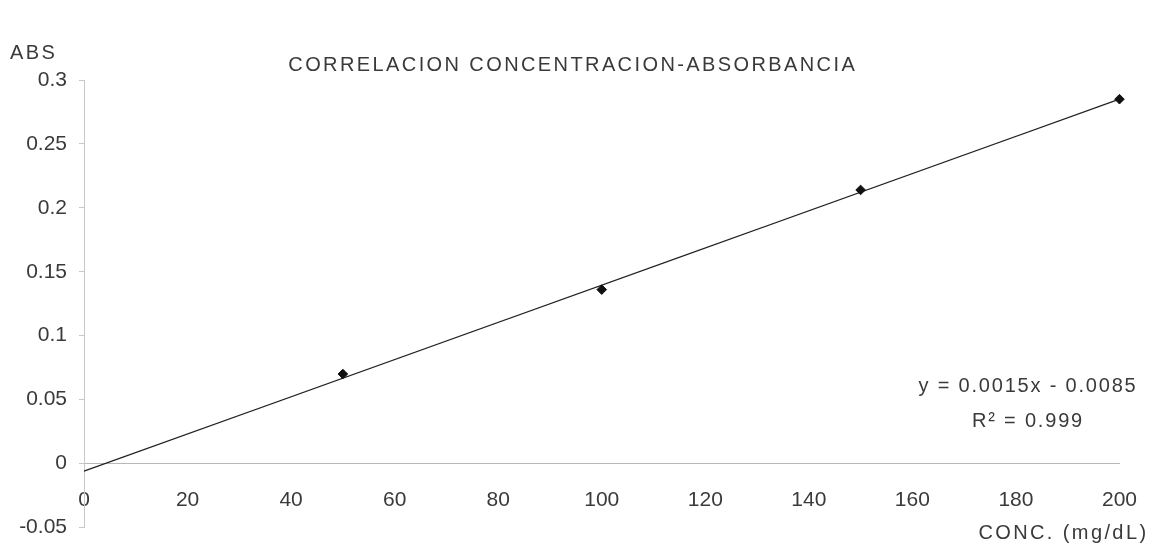  What do you see at coordinates (46, 398) in the screenshot?
I see `y-tick-label: 0.05` at bounding box center [46, 398].